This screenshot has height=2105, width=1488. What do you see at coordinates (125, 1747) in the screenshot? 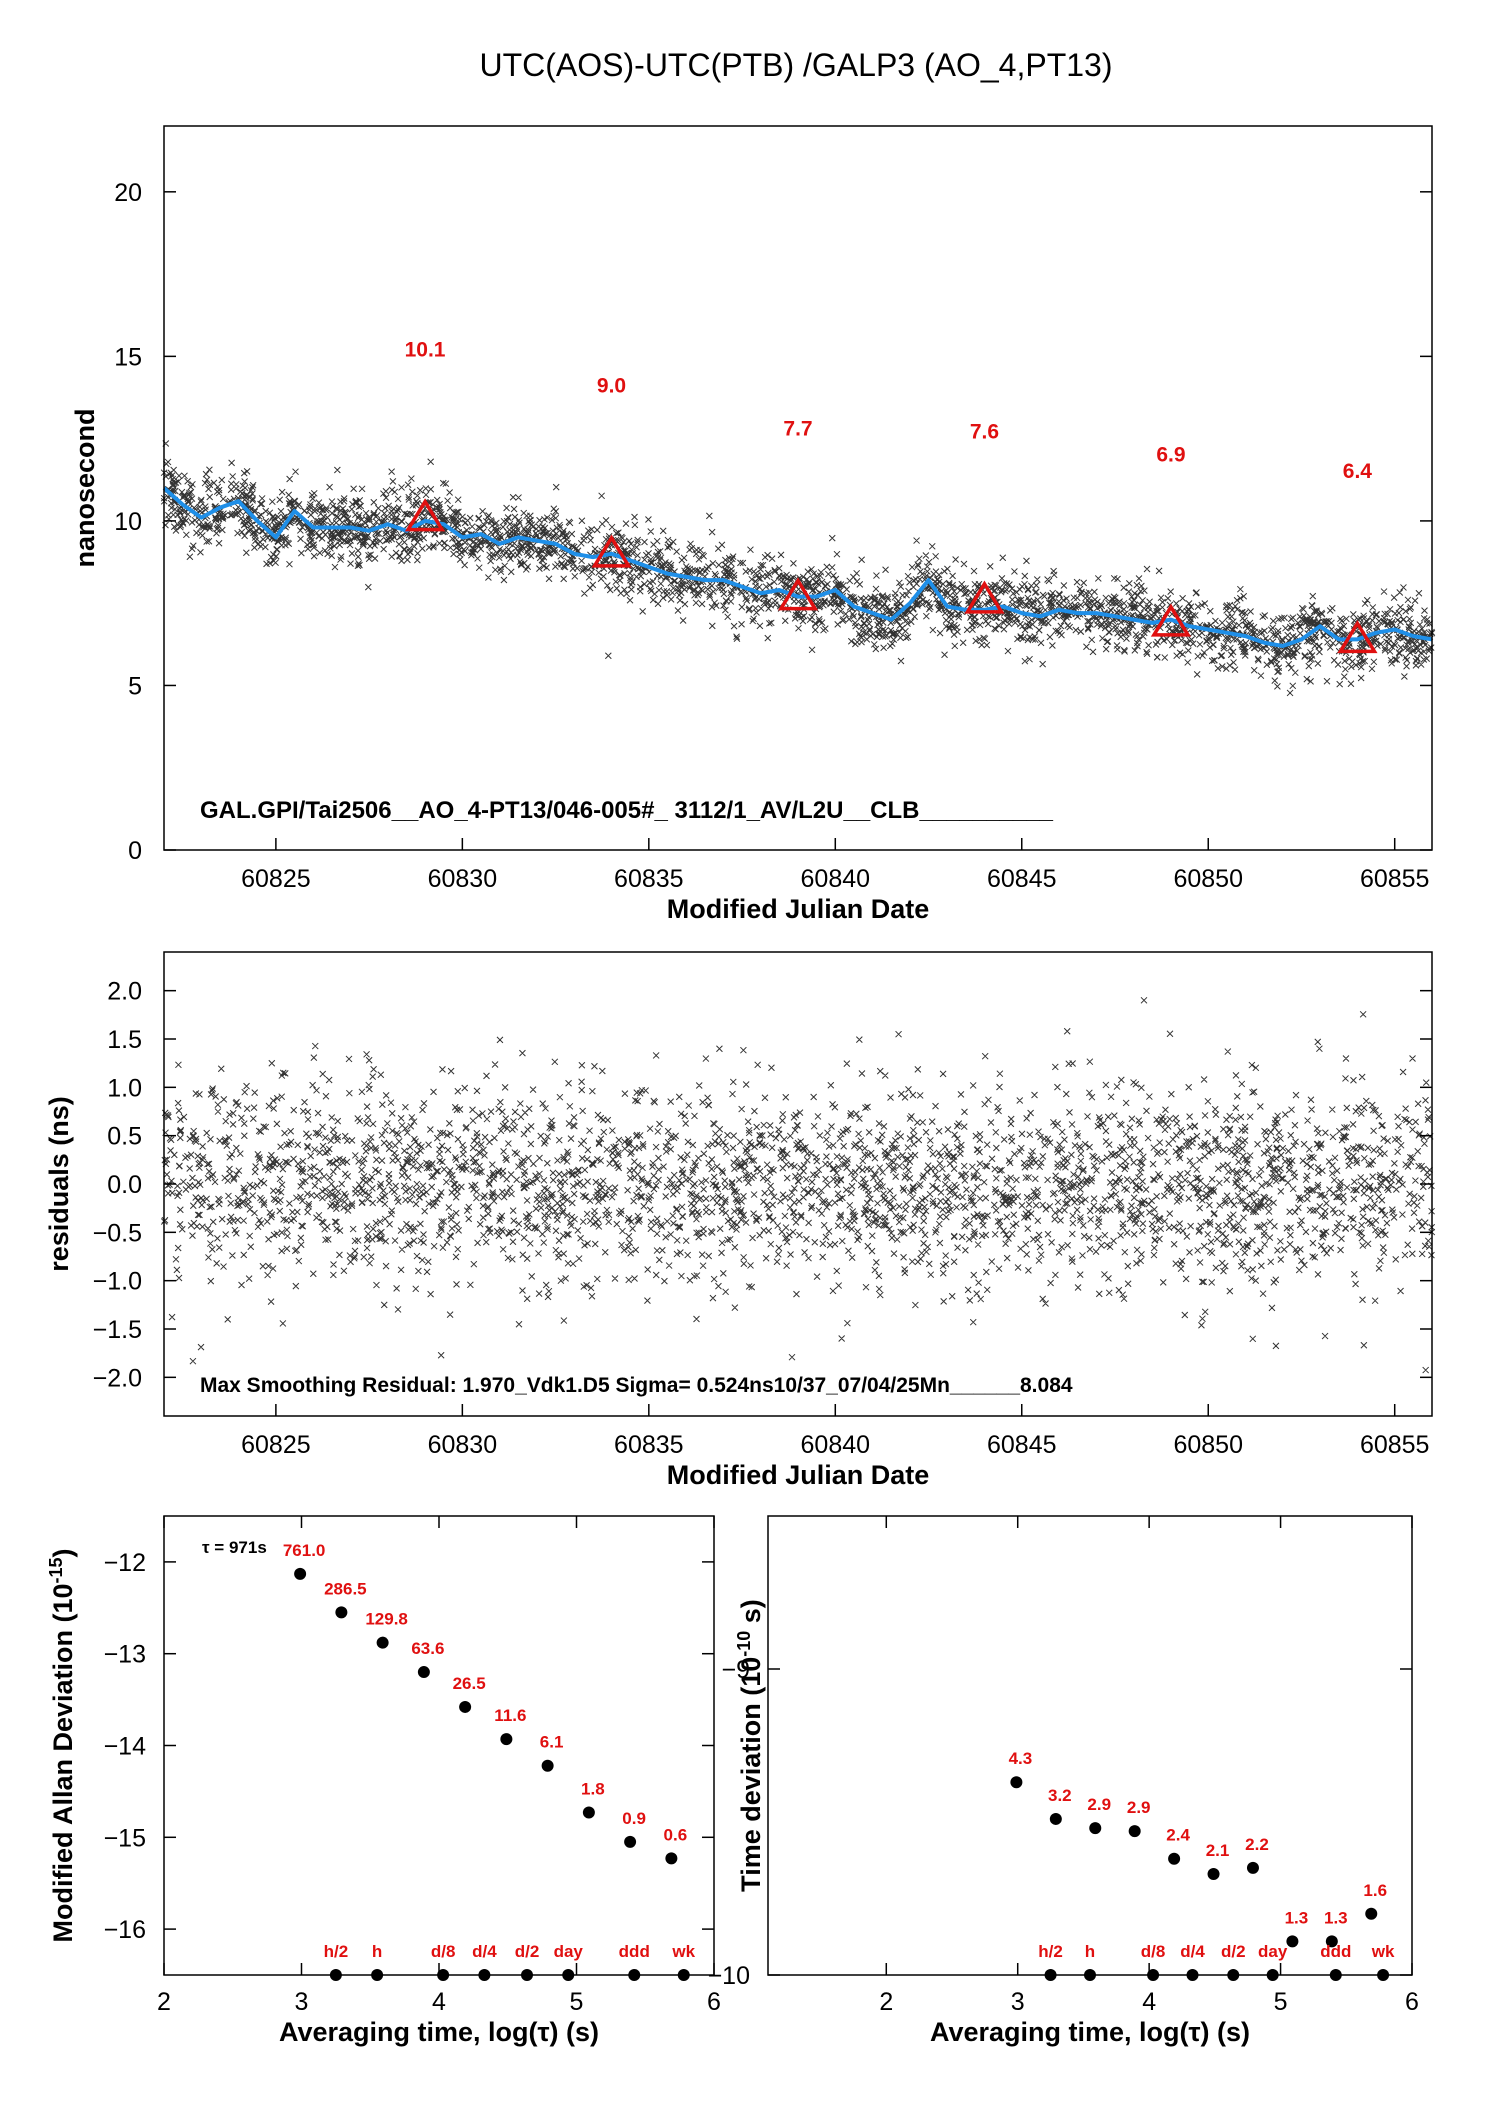
I see `y-tick-label: −14` at bounding box center [125, 1747].